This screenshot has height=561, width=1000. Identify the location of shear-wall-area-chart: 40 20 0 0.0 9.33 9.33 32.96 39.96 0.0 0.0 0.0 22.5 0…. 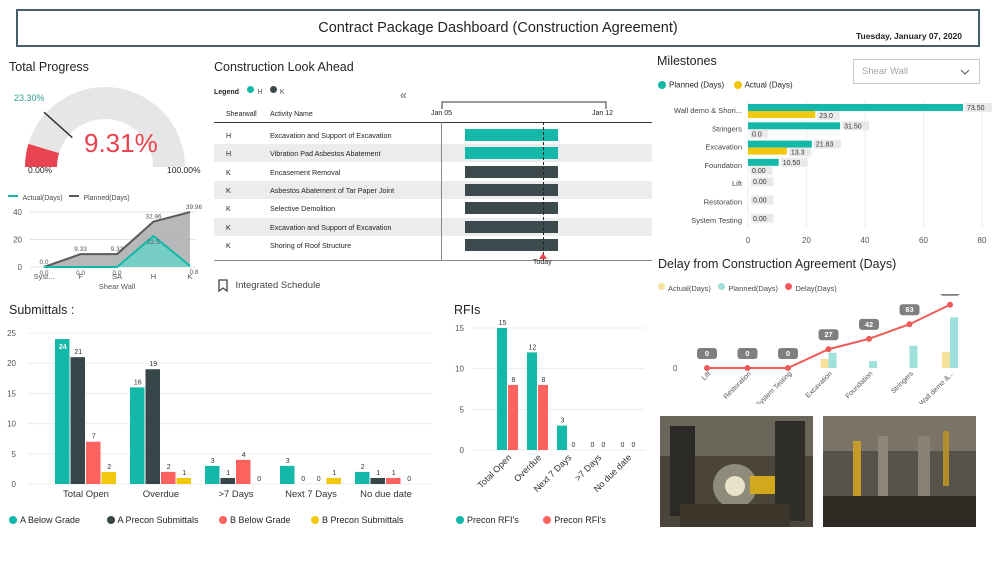
(105, 248).